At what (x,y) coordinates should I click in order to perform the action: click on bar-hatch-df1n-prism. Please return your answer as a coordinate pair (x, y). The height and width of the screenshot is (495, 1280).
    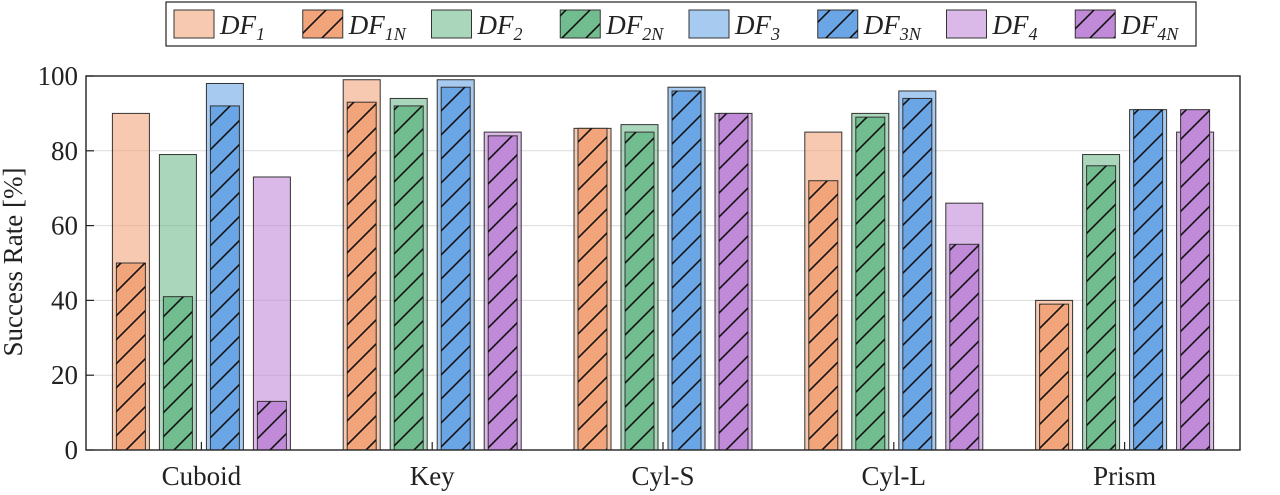
    Looking at the image, I should click on (1054, 377).